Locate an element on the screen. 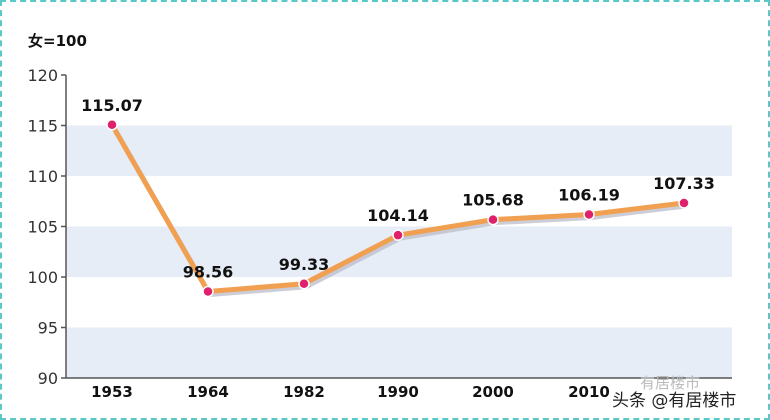 This screenshot has width=770, height=420. data-point-1982 is located at coordinates (304, 284).